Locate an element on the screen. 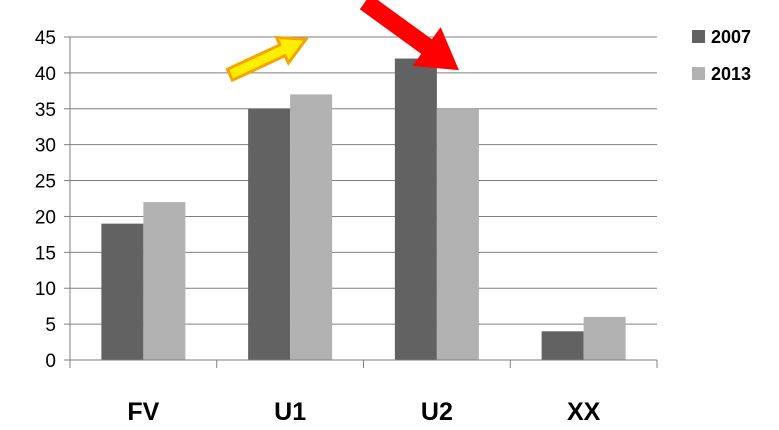  x-category-label: U1 is located at coordinates (290, 411).